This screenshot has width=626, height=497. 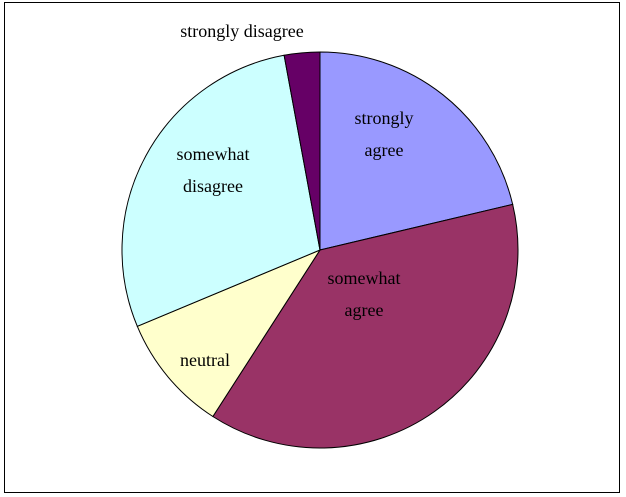 What do you see at coordinates (229, 333) in the screenshot?
I see `slice-neutral` at bounding box center [229, 333].